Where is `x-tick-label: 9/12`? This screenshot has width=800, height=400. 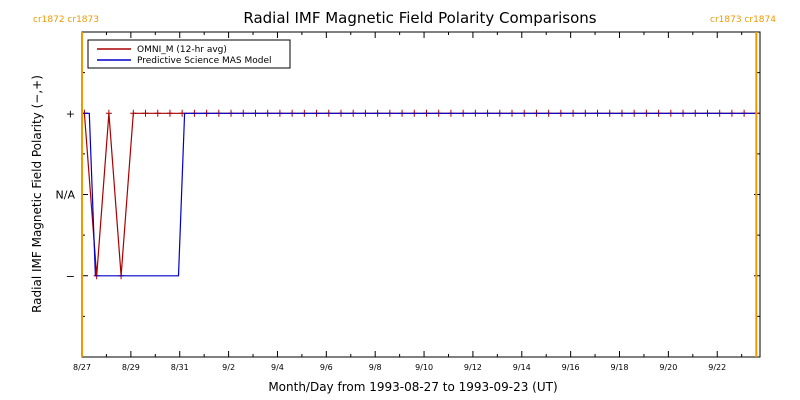 x-tick-label: 9/12 is located at coordinates (473, 367).